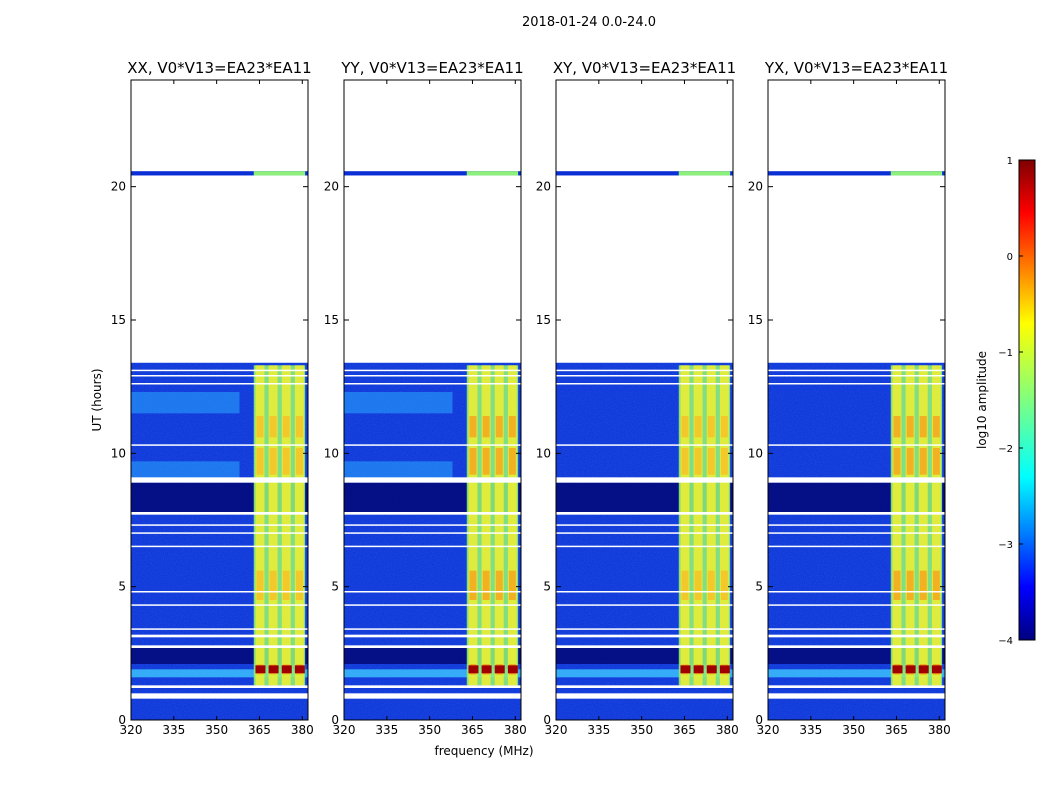 The height and width of the screenshot is (800, 1050). Describe the element at coordinates (1010, 161) in the screenshot. I see `colorbar-tick-label: 1` at that location.